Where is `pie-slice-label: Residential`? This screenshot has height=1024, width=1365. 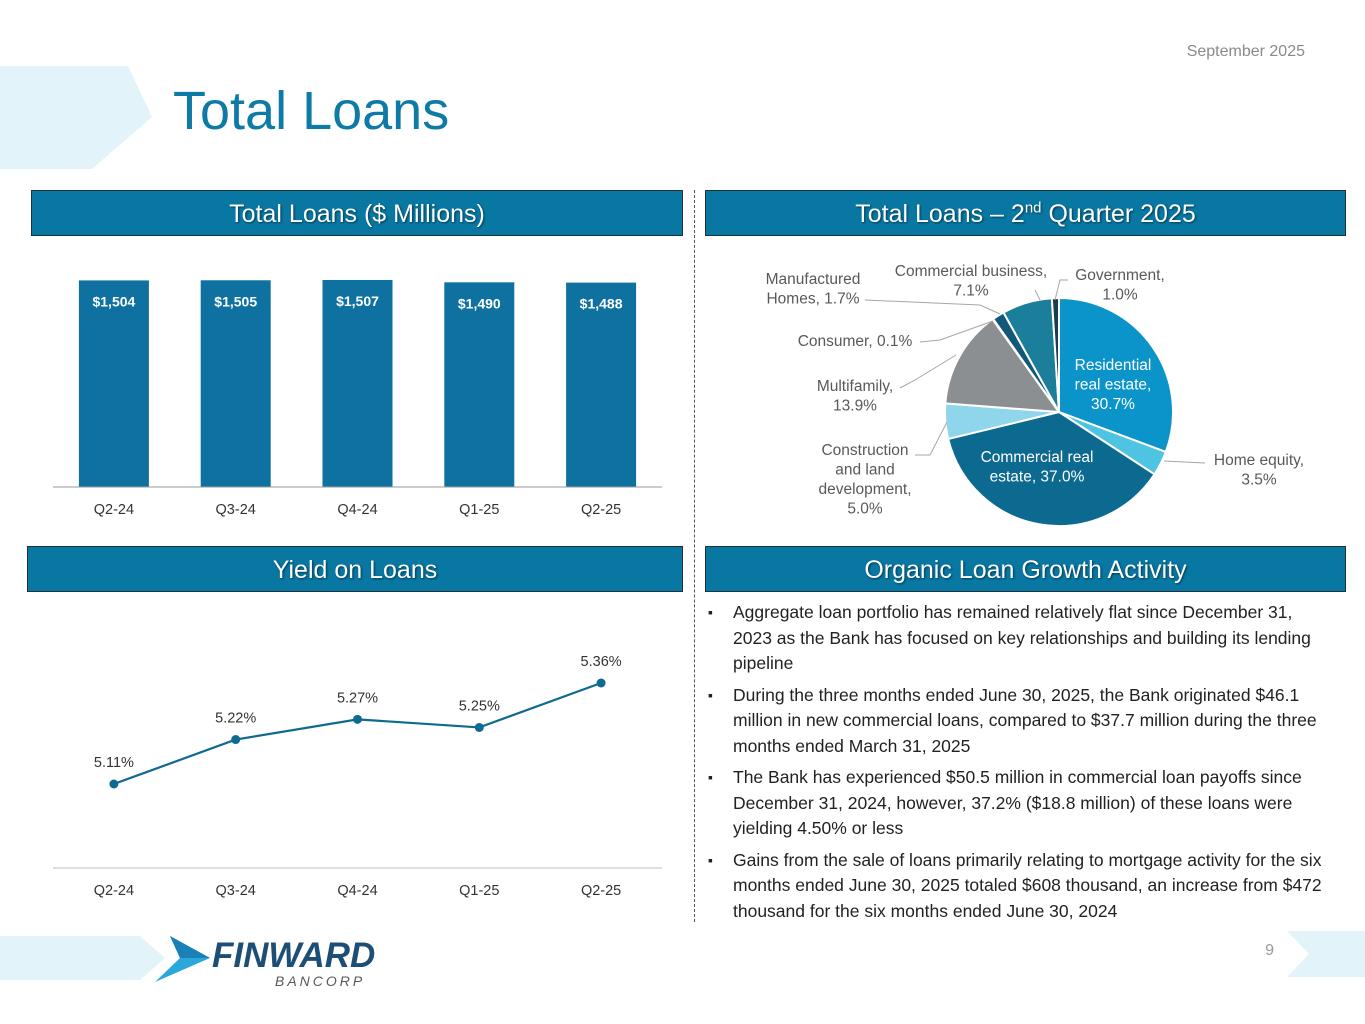 pie-slice-label: Residential is located at coordinates (1113, 365).